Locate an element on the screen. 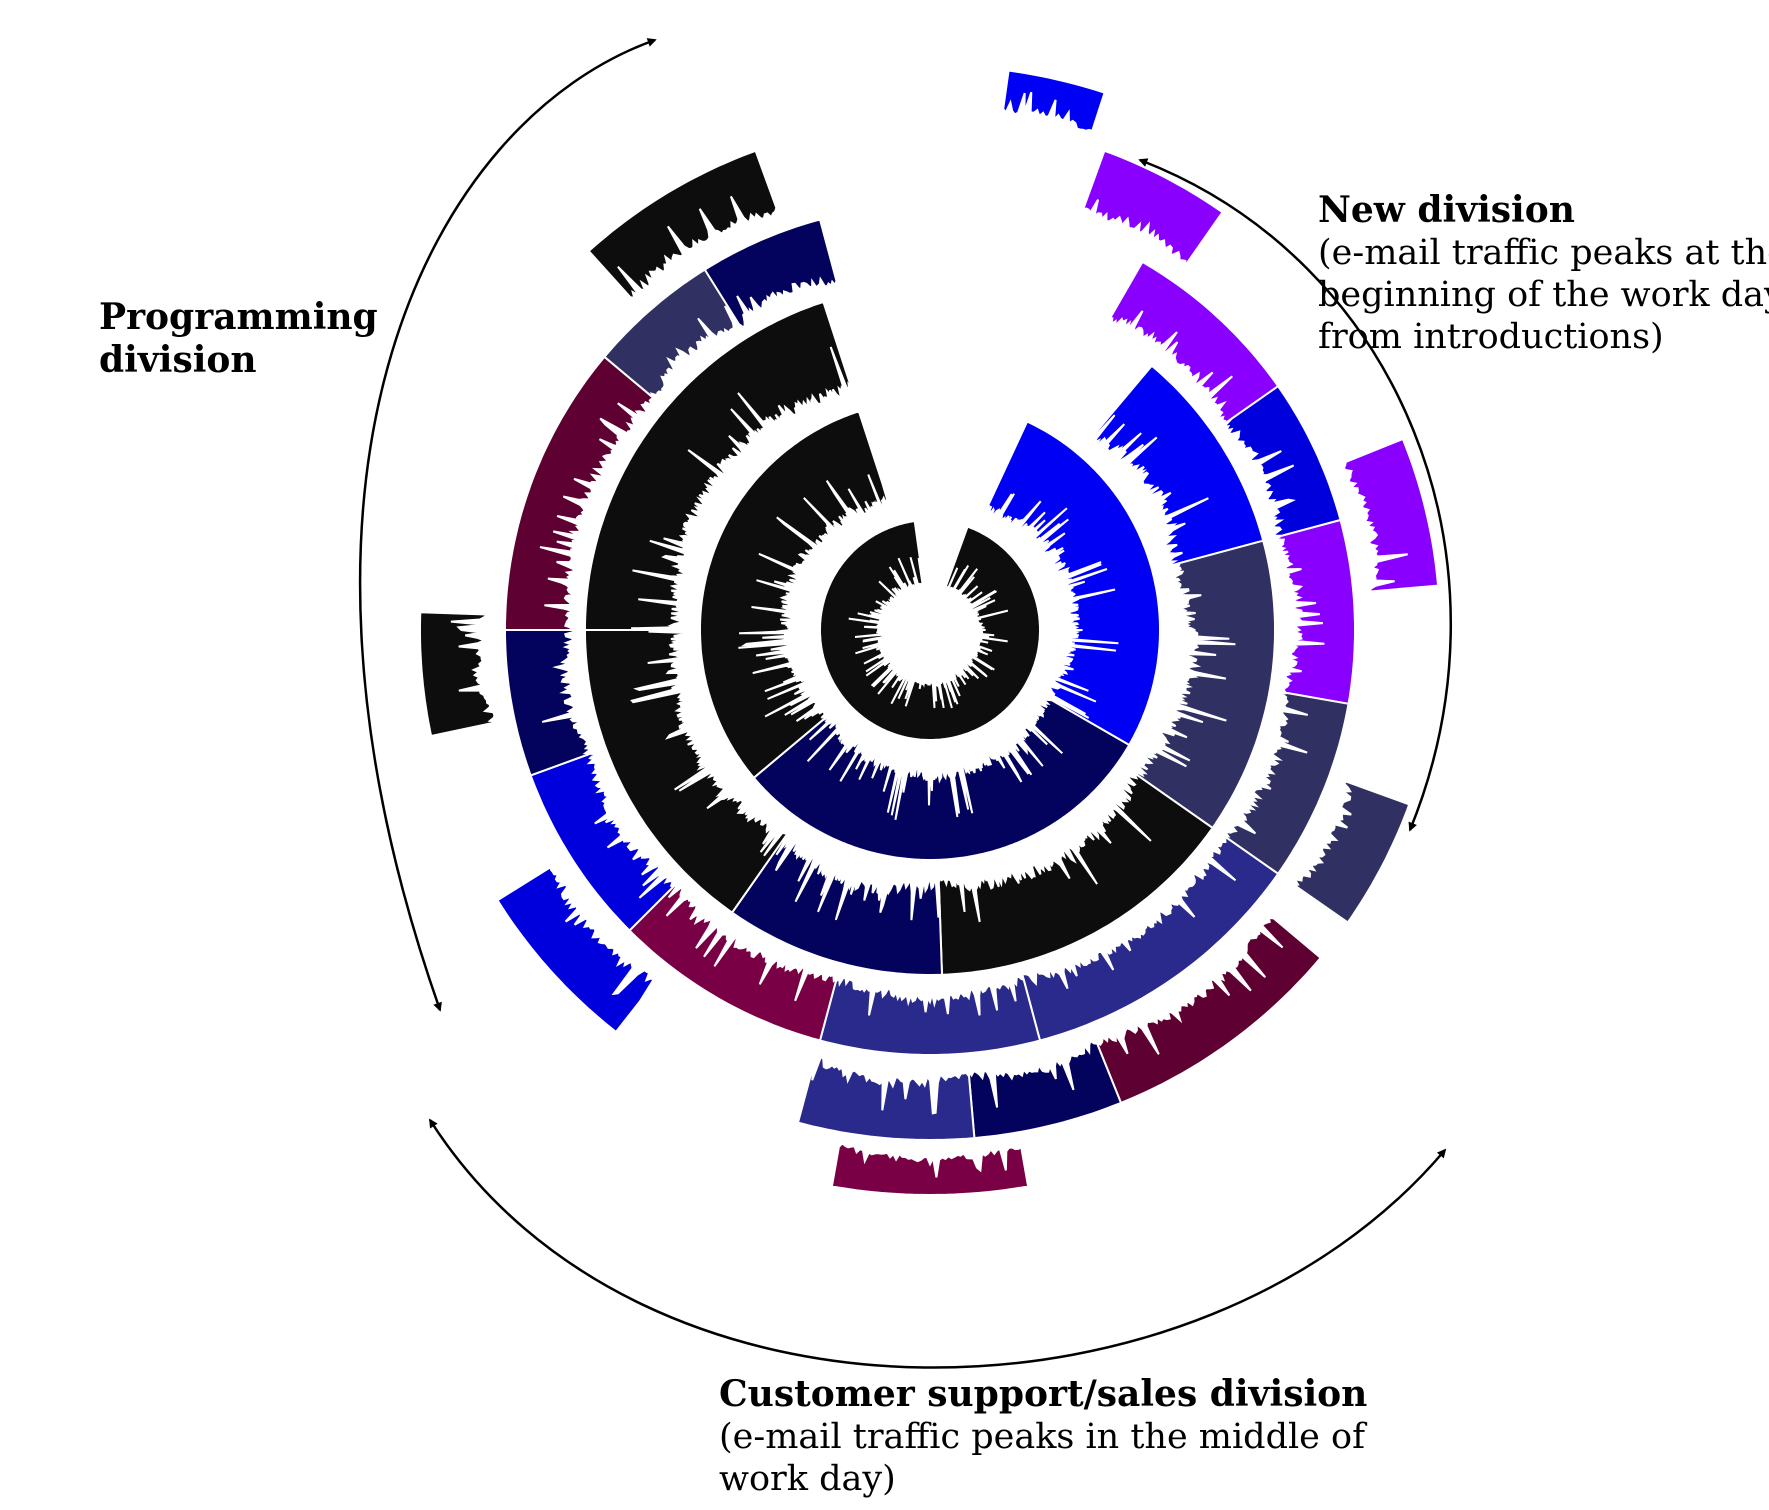 This screenshot has width=1769, height=1510. spiral-center is located at coordinates (929, 632).